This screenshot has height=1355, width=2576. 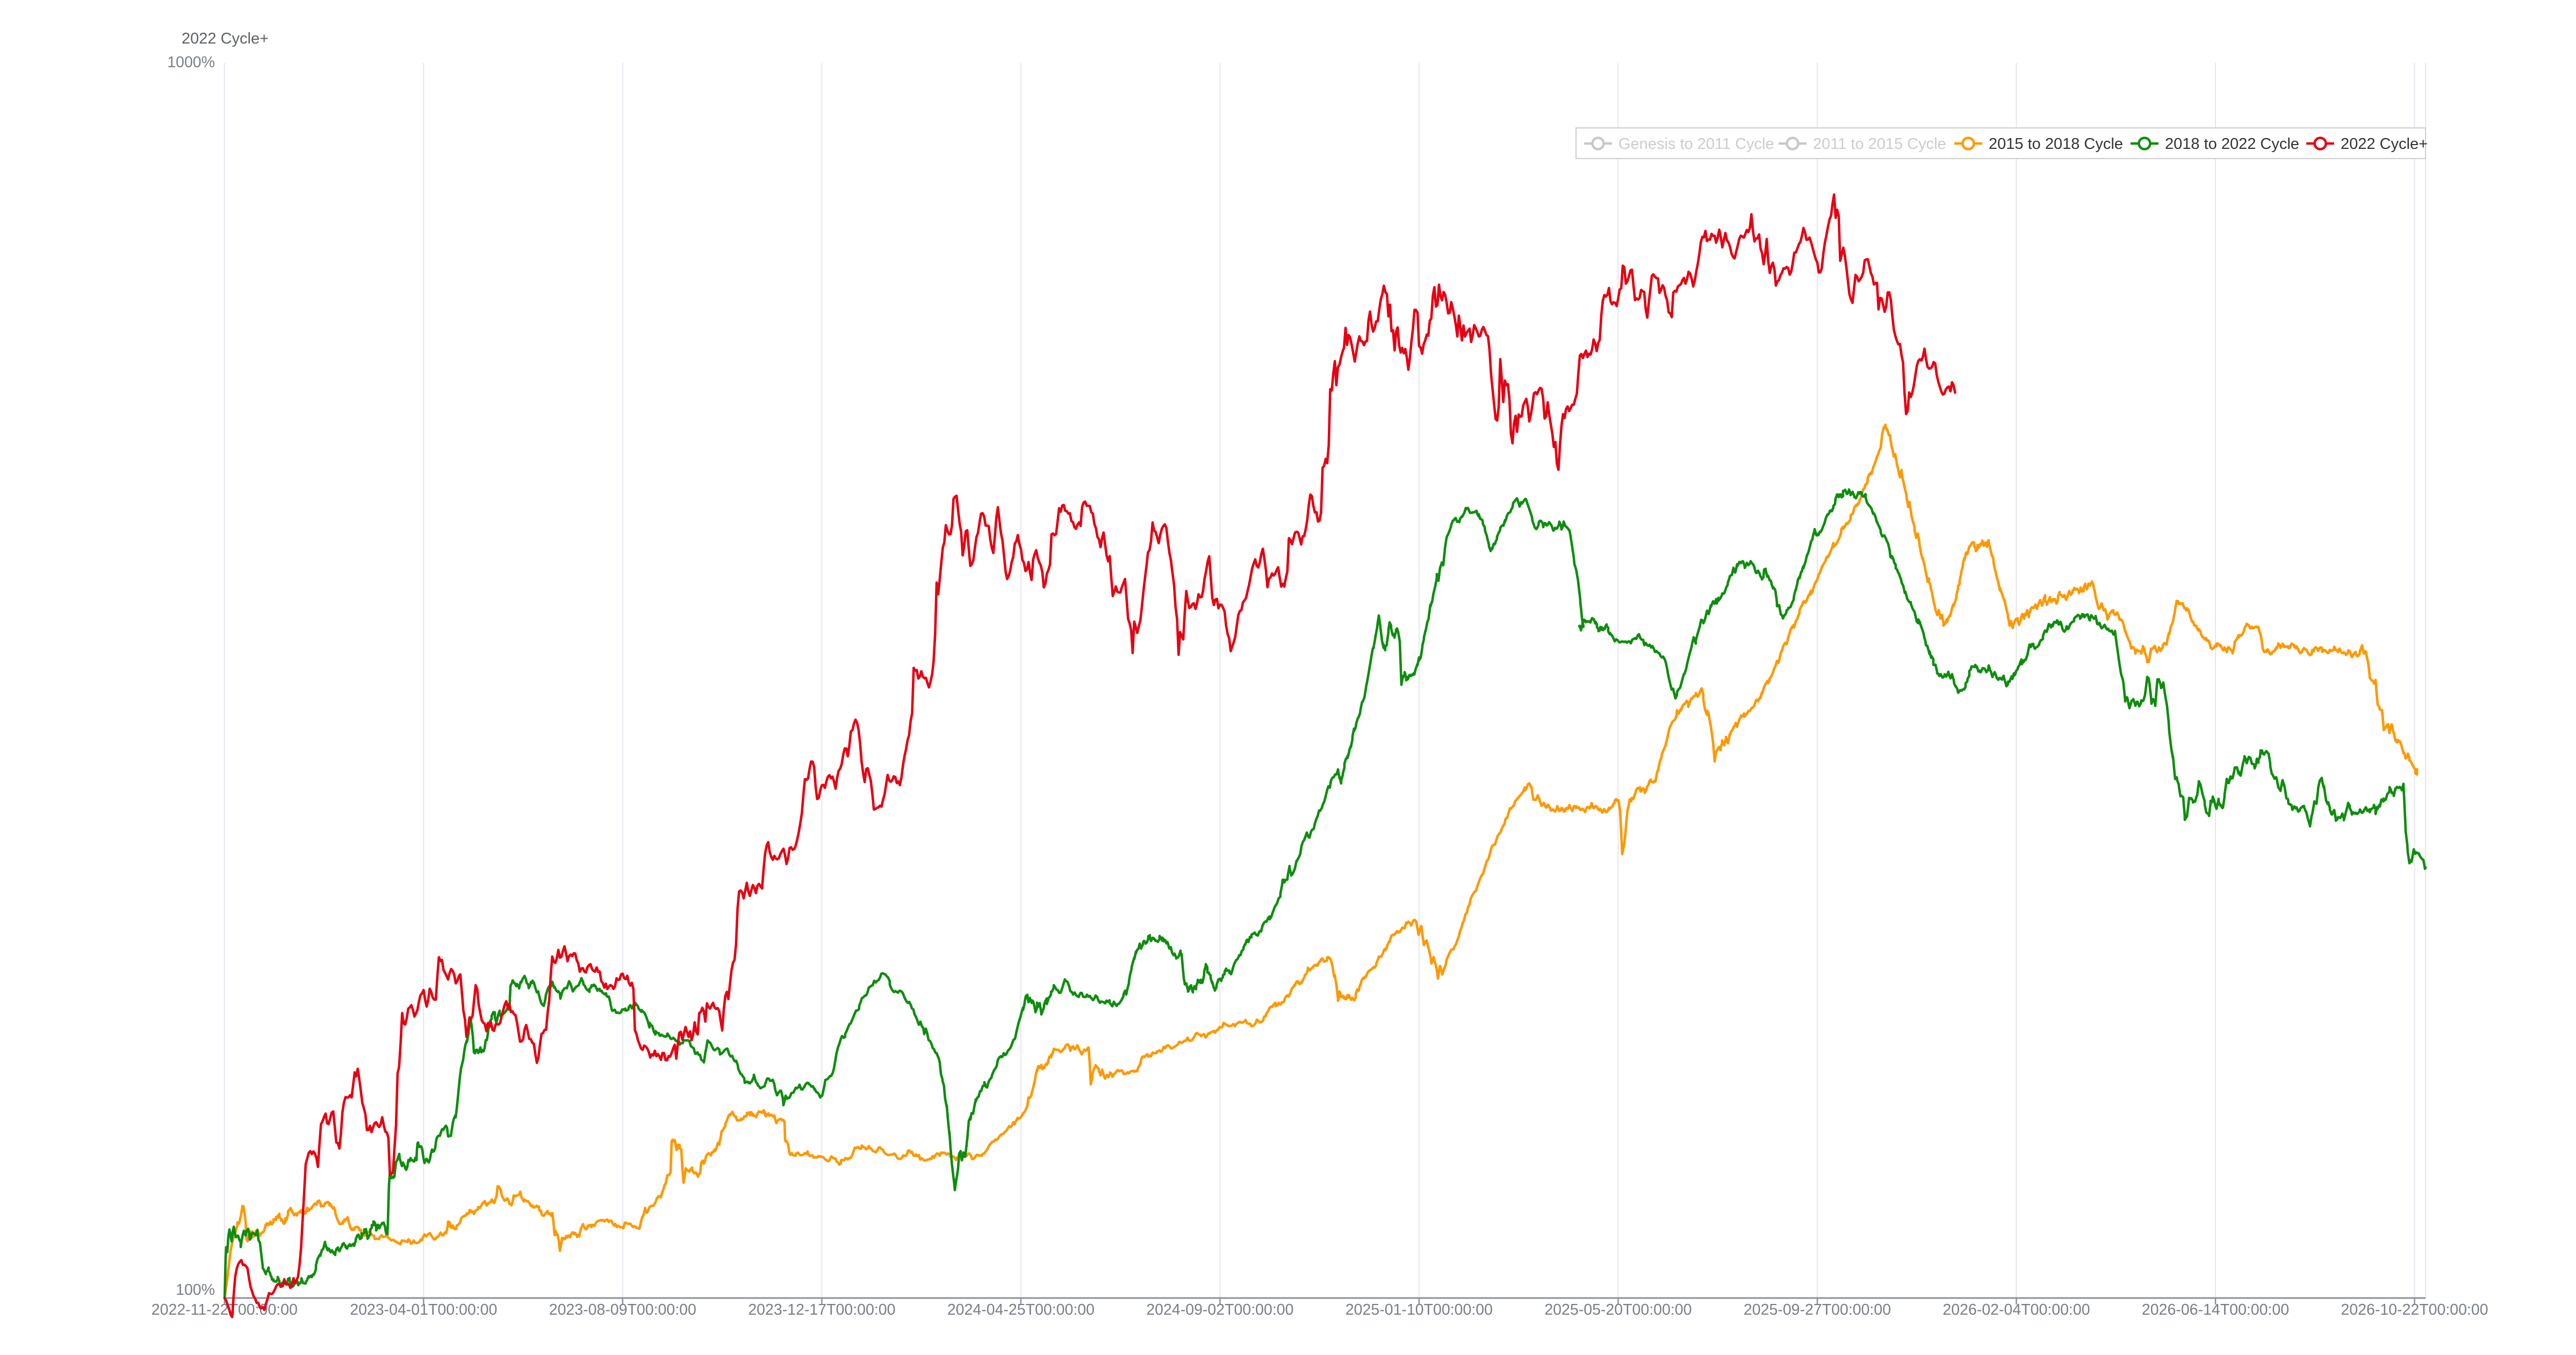 I want to click on svg-text: 2023-08-09T00:00:00, so click(x=622, y=1309).